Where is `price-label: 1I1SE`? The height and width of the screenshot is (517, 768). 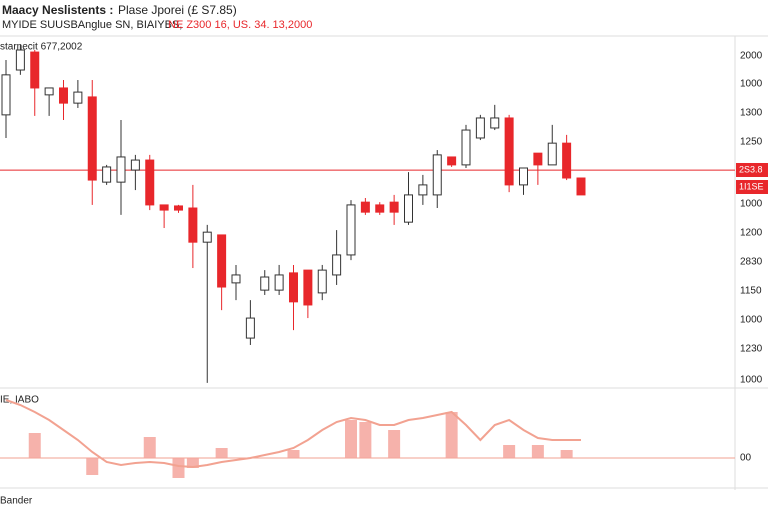
price-label: 1I1SE is located at coordinates (751, 186).